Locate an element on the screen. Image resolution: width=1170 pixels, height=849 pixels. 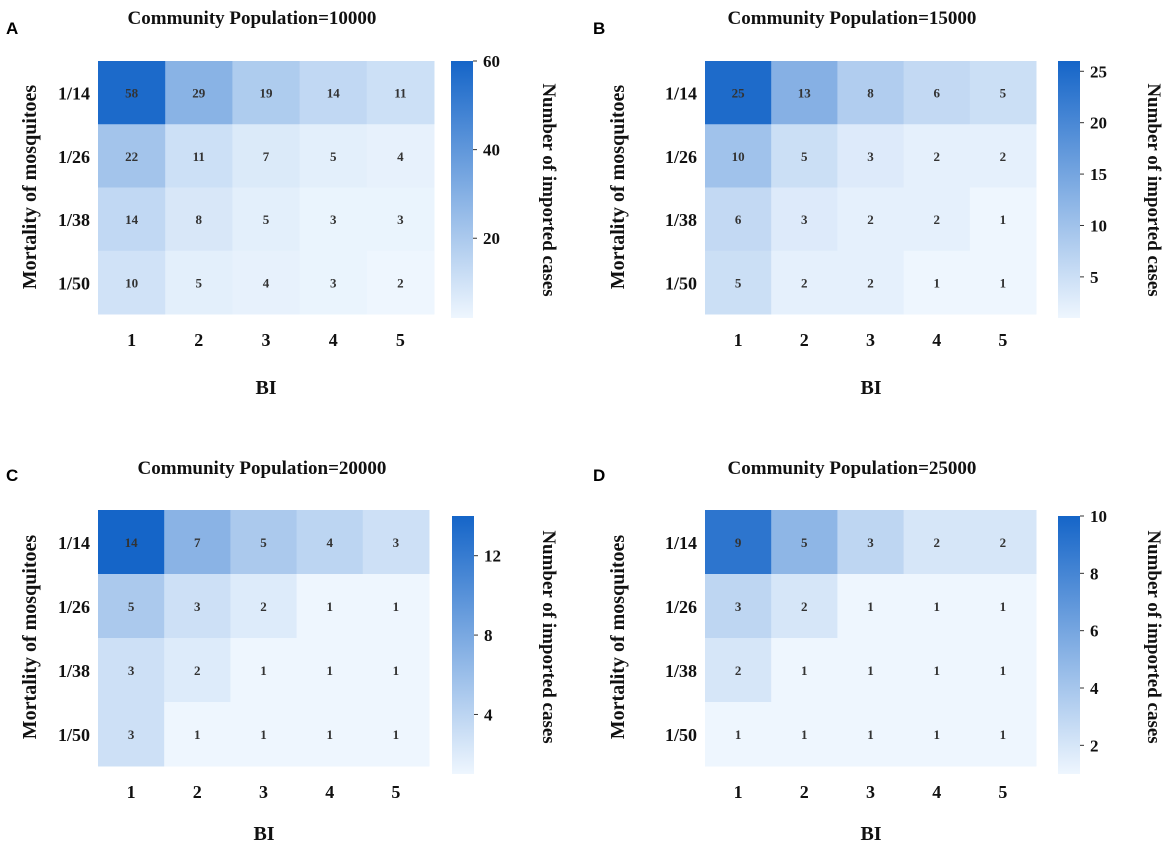
colorbar-tick-label: 25 is located at coordinates (1098, 71).